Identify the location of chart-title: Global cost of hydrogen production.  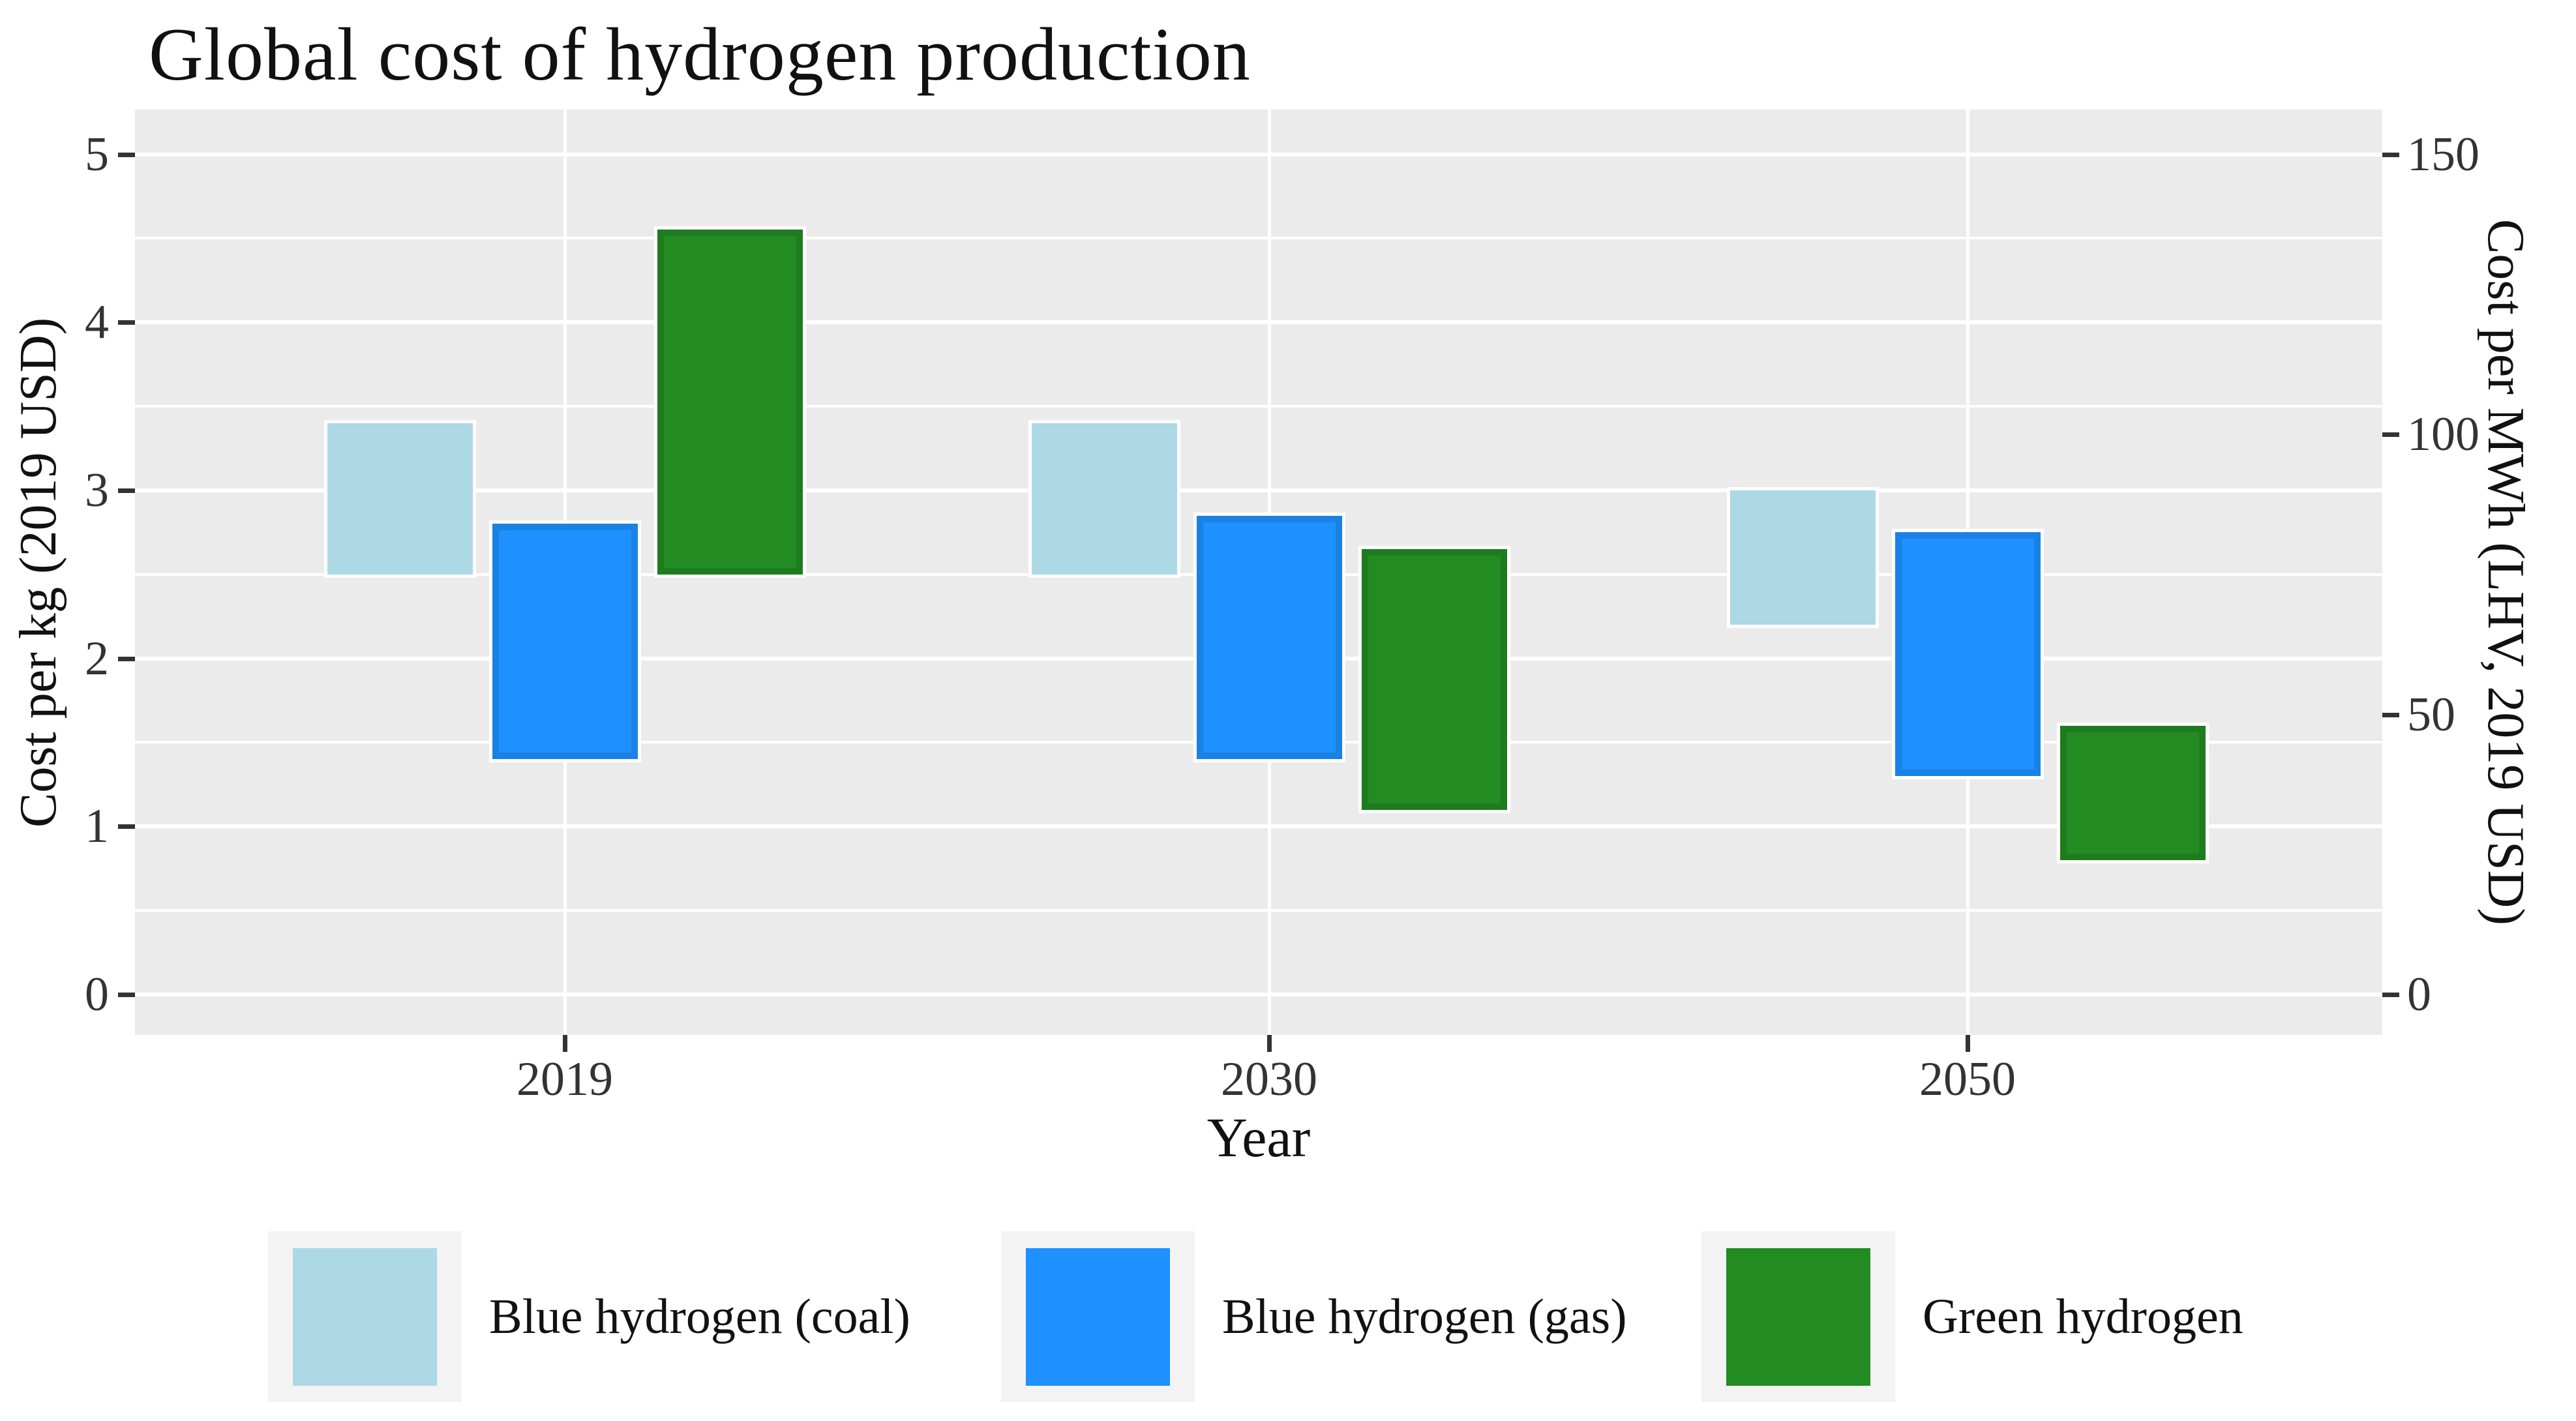
(700, 55).